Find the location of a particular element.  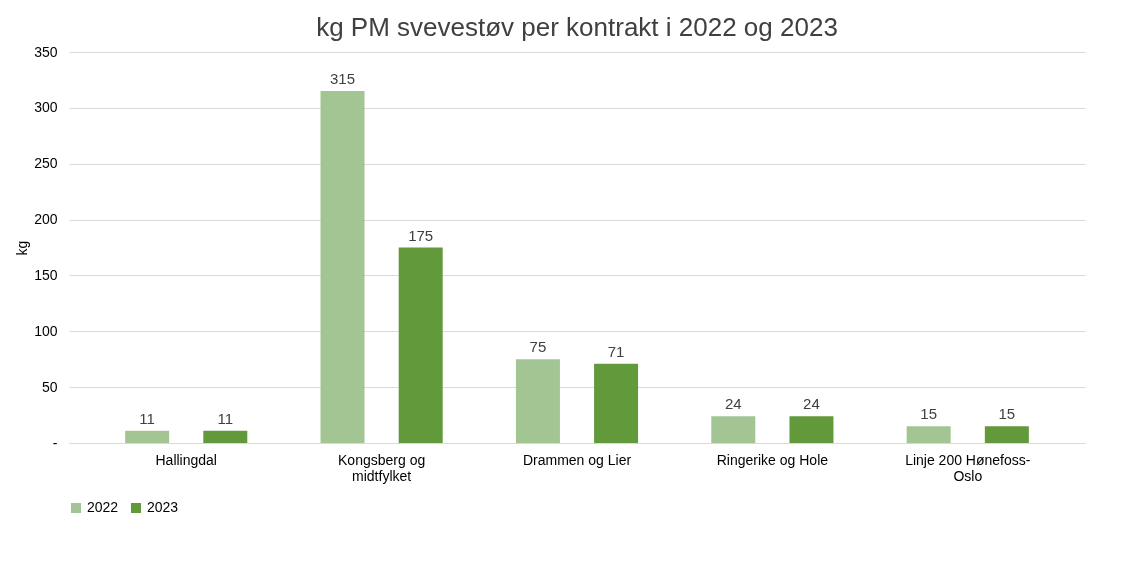

data-label: 315 is located at coordinates (343, 79).